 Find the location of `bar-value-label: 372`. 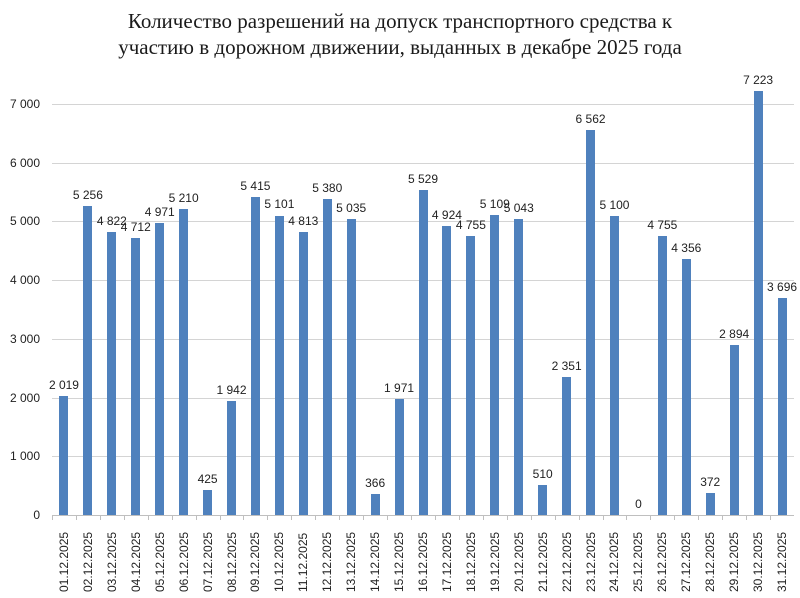

bar-value-label: 372 is located at coordinates (710, 482).